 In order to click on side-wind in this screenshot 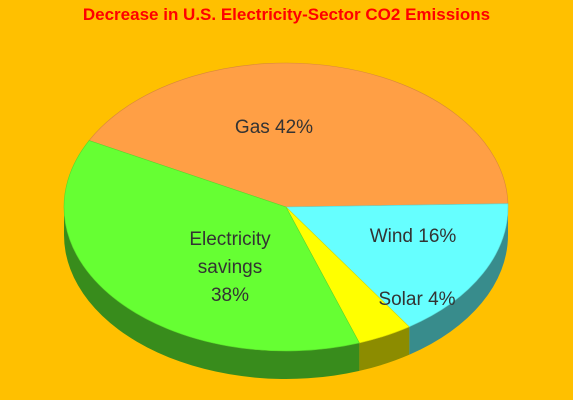, I will do `click(458, 281)`.